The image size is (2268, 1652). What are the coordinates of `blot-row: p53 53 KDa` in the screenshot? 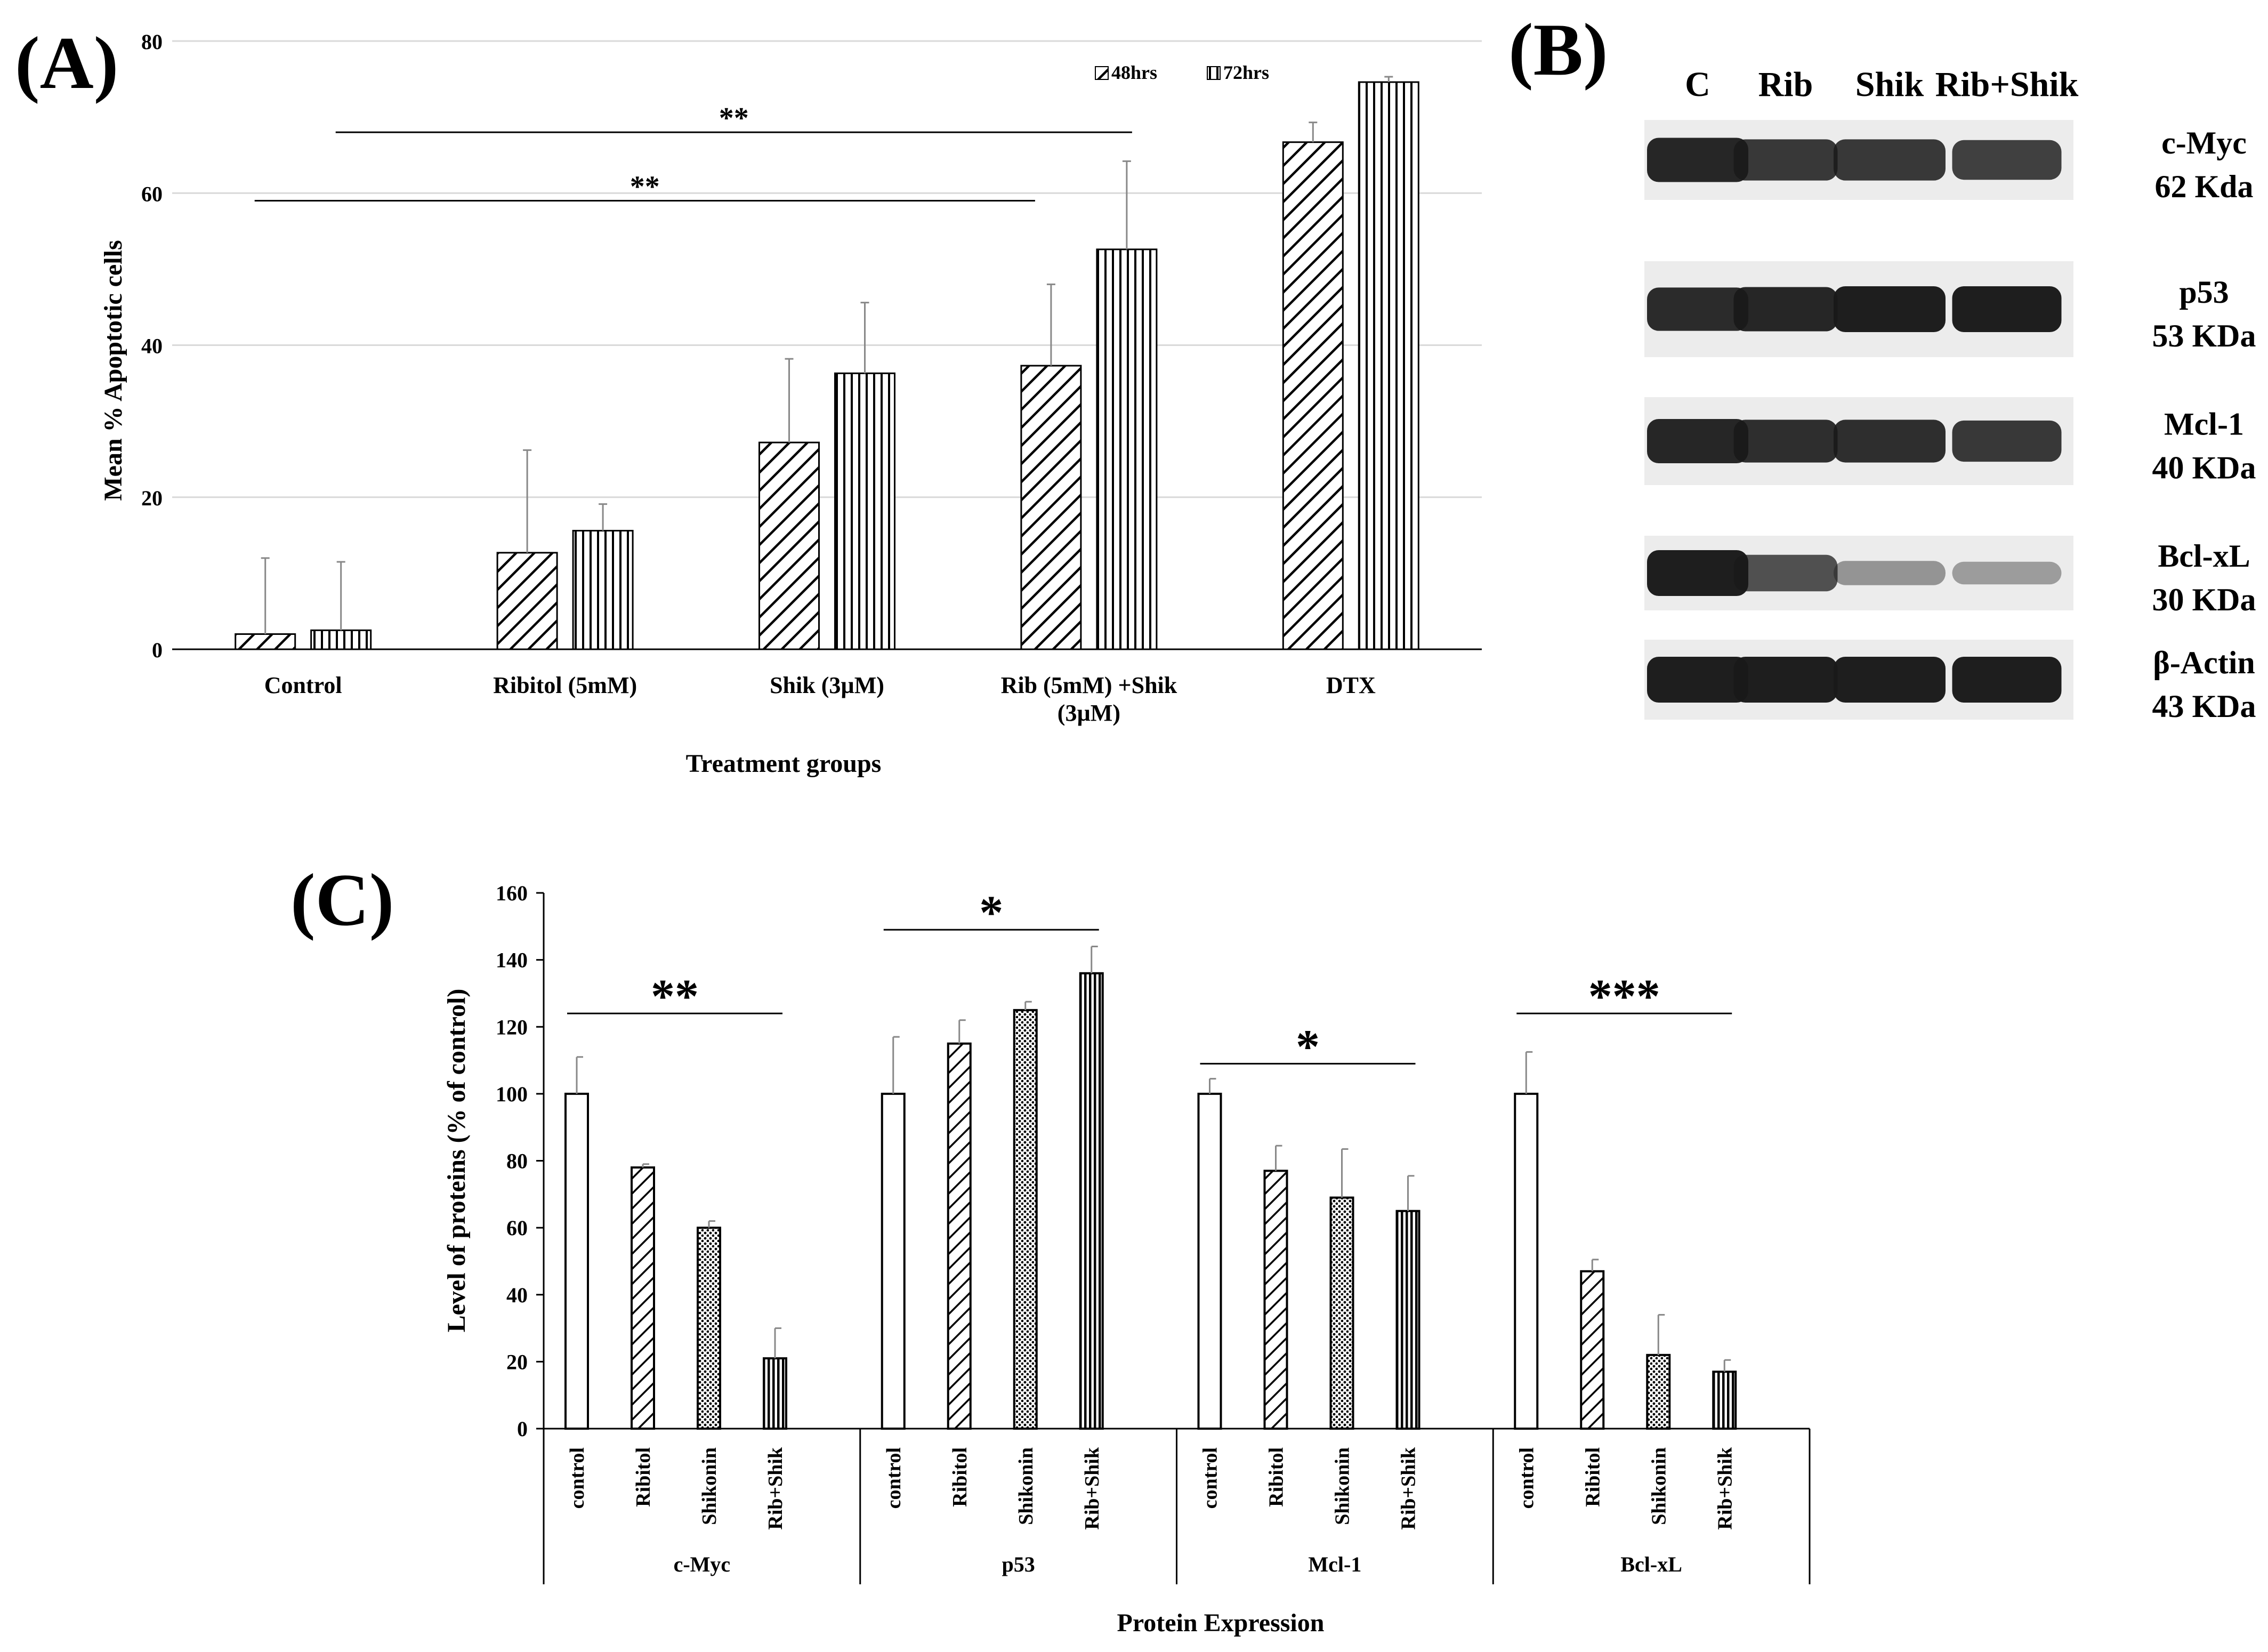 It's located at (1950, 309).